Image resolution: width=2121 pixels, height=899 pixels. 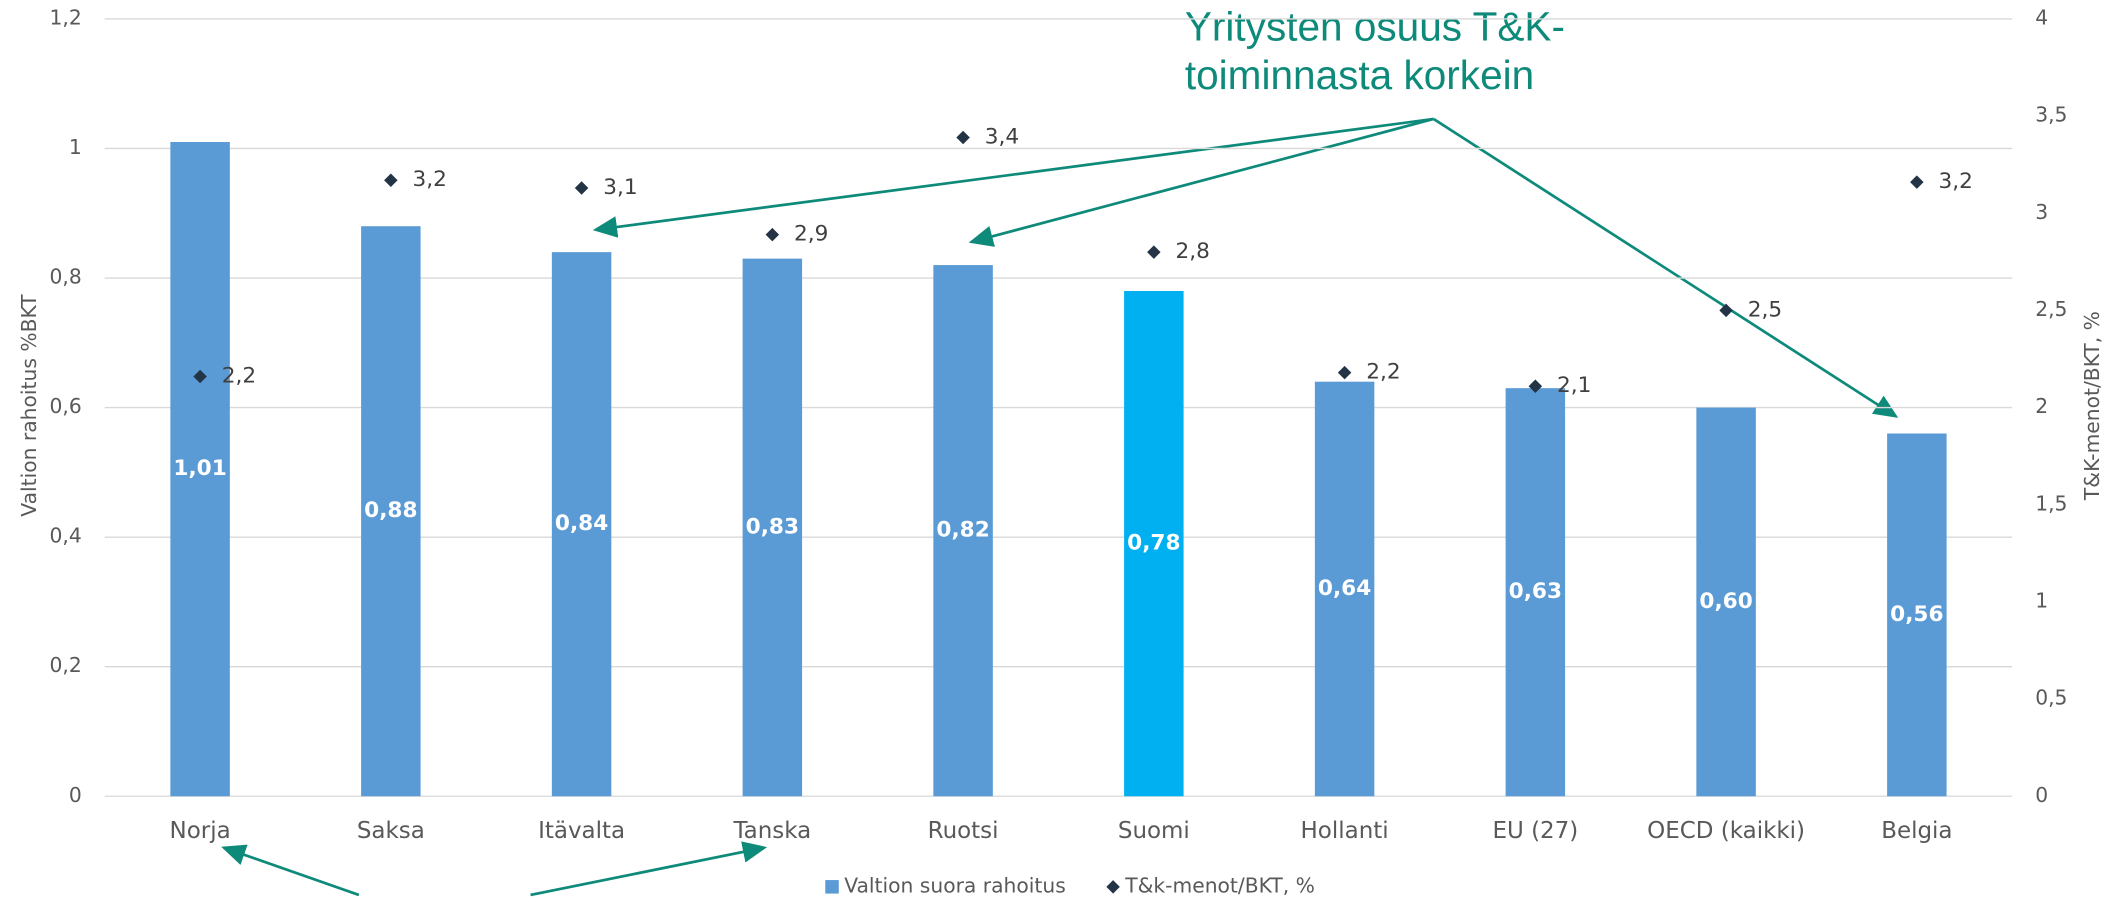 What do you see at coordinates (2092, 406) in the screenshot?
I see `y2-axis-label: T&K-menot/BKT, %` at bounding box center [2092, 406].